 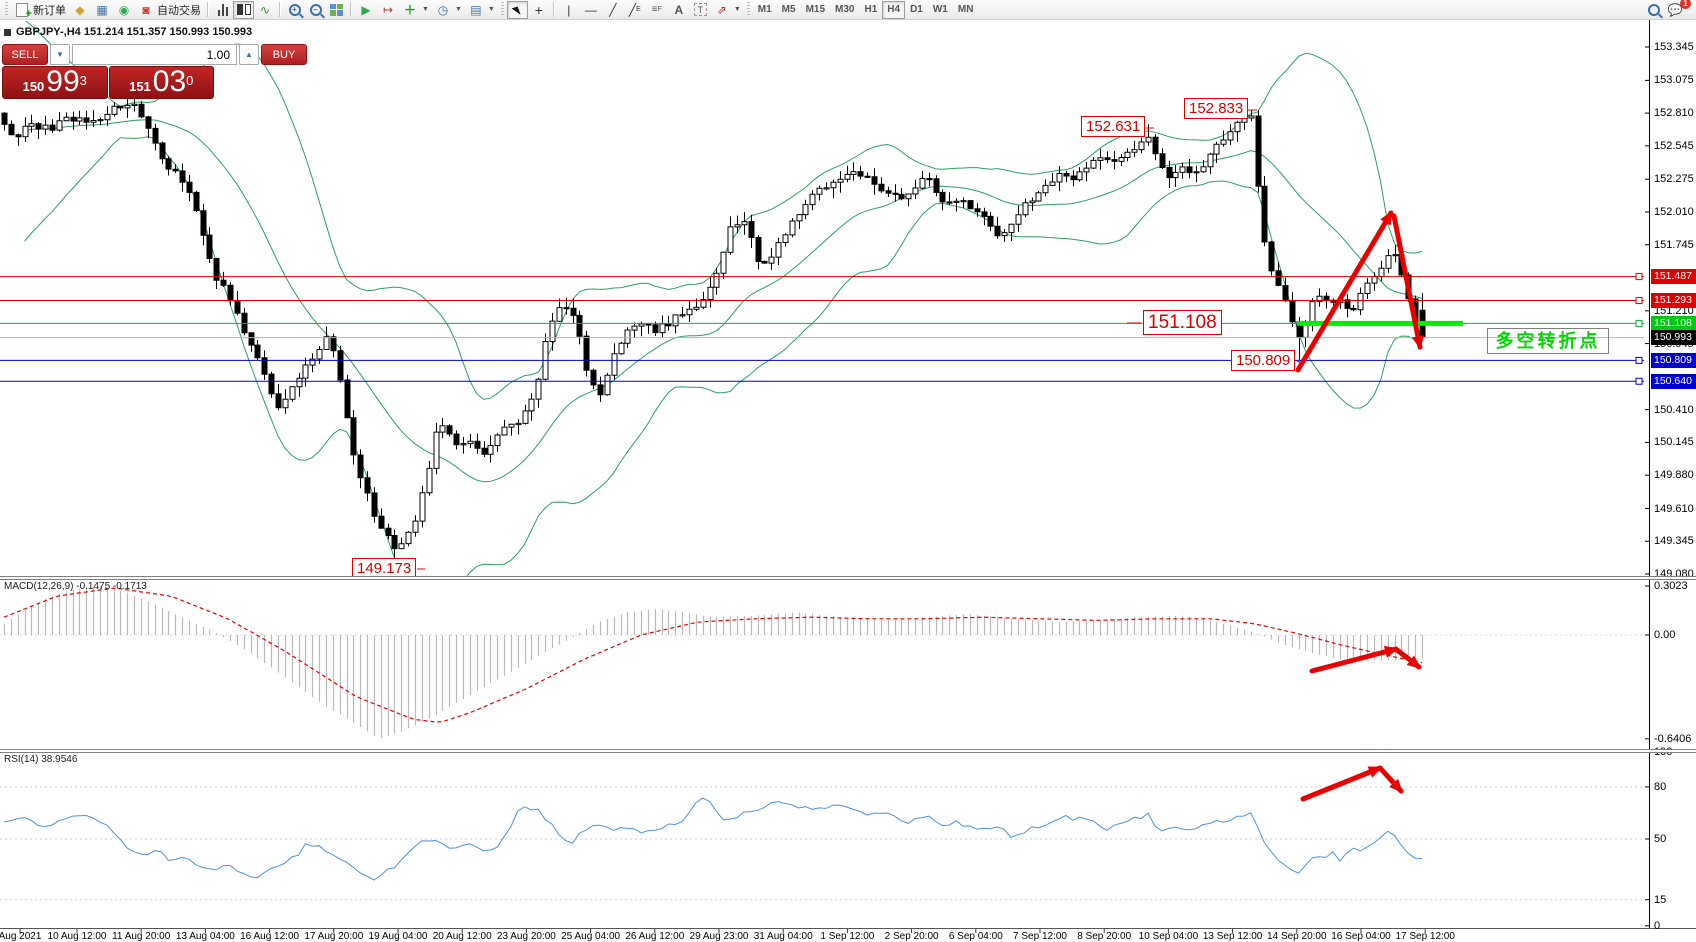 What do you see at coordinates (727, 10) in the screenshot?
I see `arrows-button: ⇗ ▼` at bounding box center [727, 10].